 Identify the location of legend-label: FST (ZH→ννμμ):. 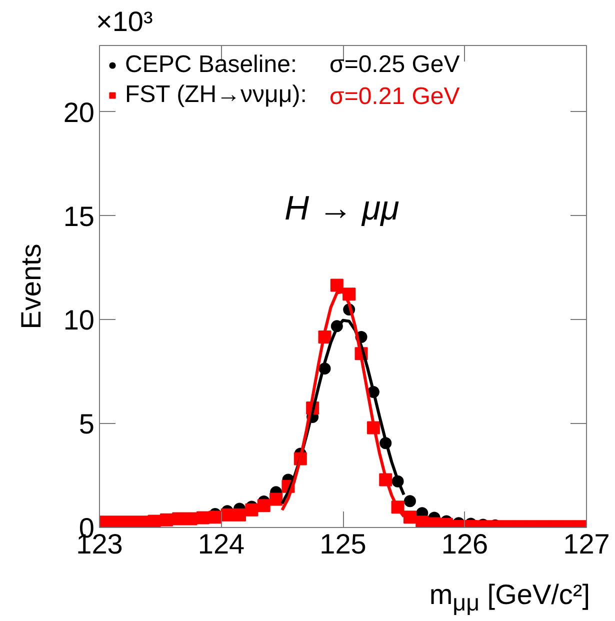
(216, 95).